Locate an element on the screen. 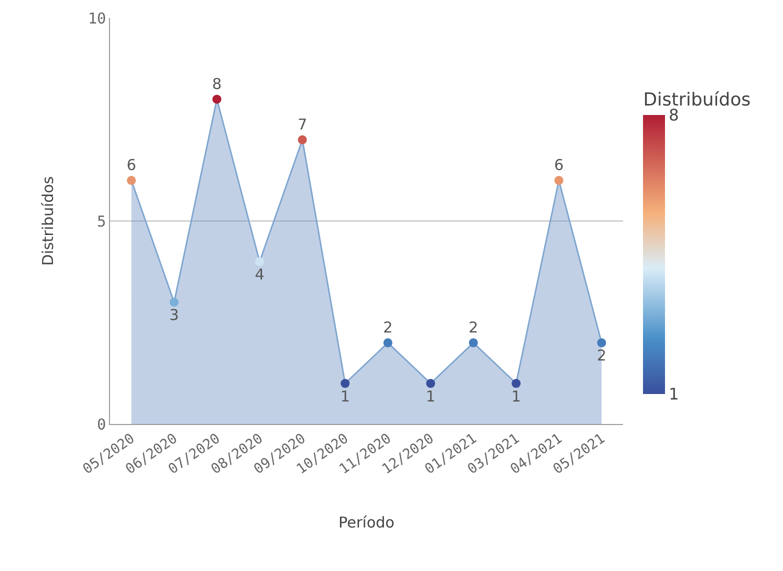 This screenshot has height=571, width=783. y-axis-title: Distribuídos is located at coordinates (48, 221).